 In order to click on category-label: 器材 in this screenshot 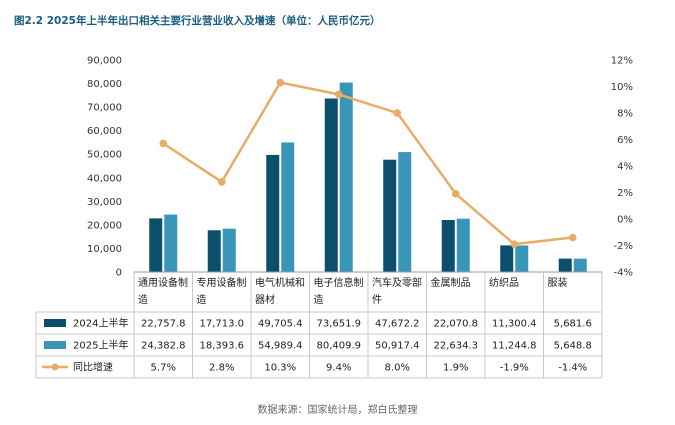, I will do `click(265, 299)`.